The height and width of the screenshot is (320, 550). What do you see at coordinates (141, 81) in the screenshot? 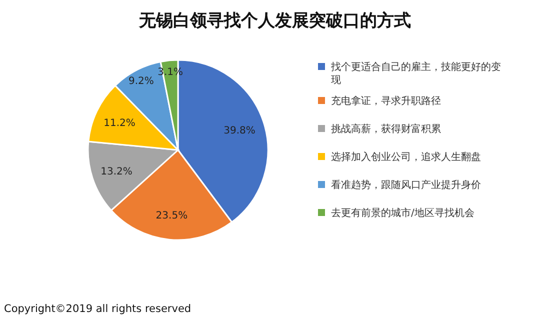
I see `data-label: 9.2%` at bounding box center [141, 81].